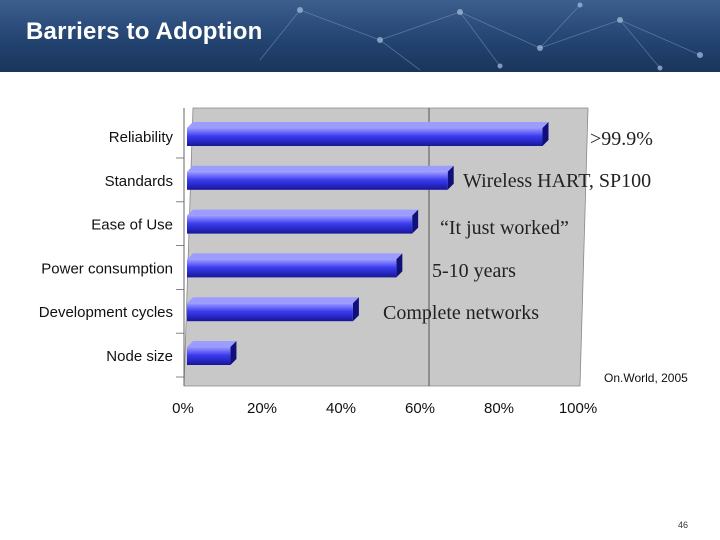 The height and width of the screenshot is (540, 720). Describe the element at coordinates (461, 313) in the screenshot. I see `bar-annotation: Complete networks` at that location.